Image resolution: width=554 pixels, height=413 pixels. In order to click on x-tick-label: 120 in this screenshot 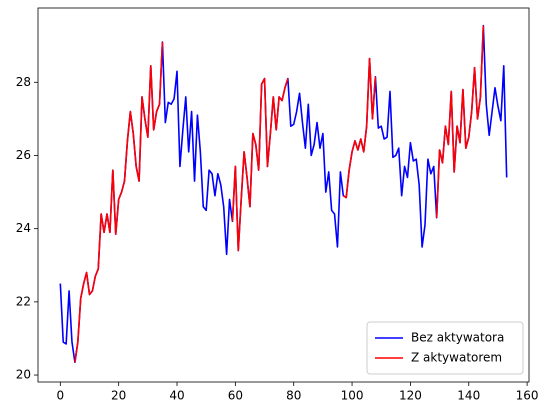, I will do `click(410, 396)`.